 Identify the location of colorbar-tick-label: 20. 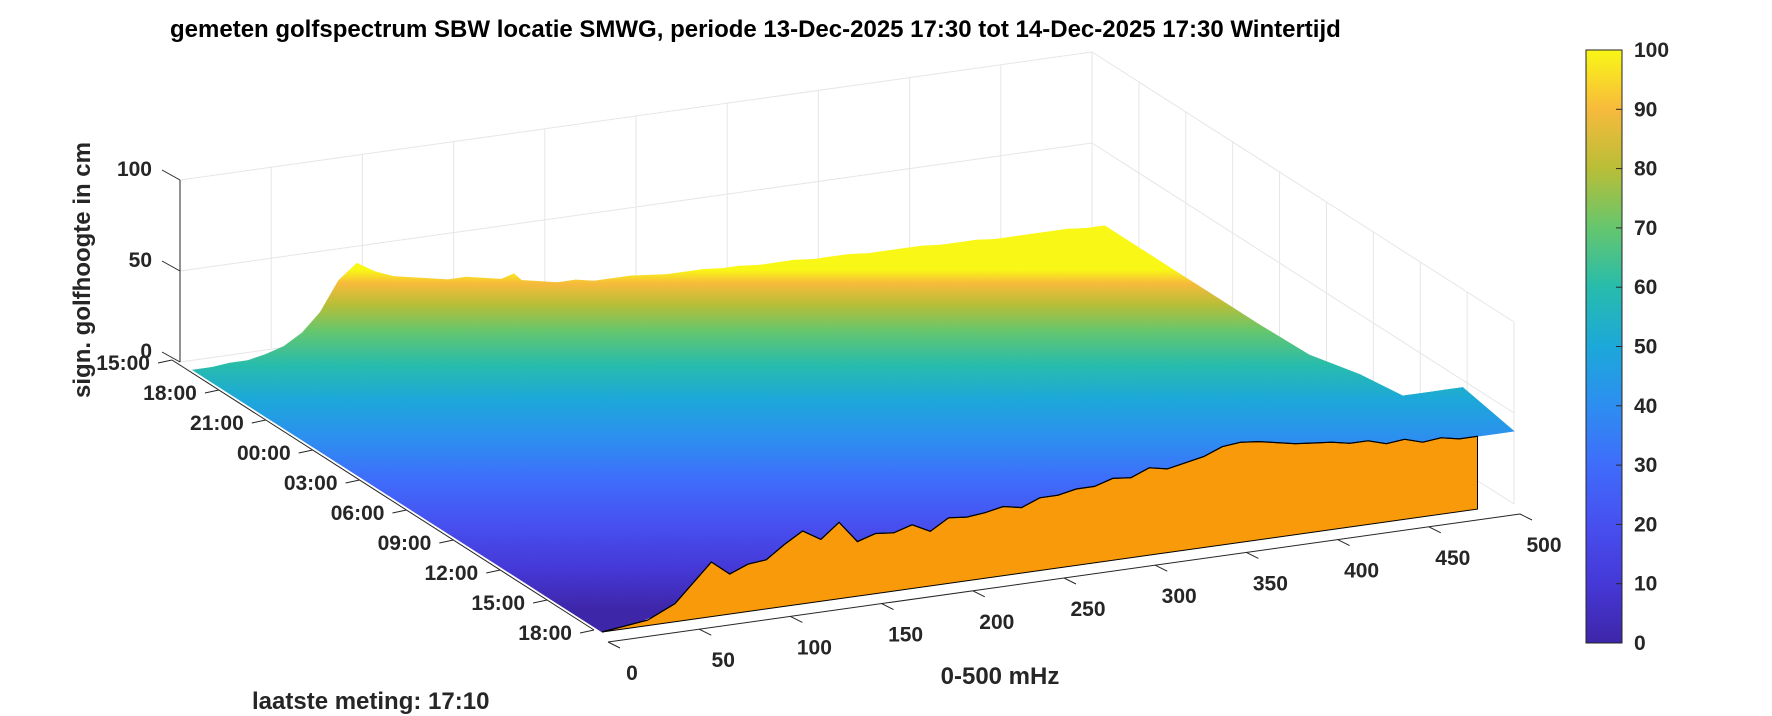
(1645, 524).